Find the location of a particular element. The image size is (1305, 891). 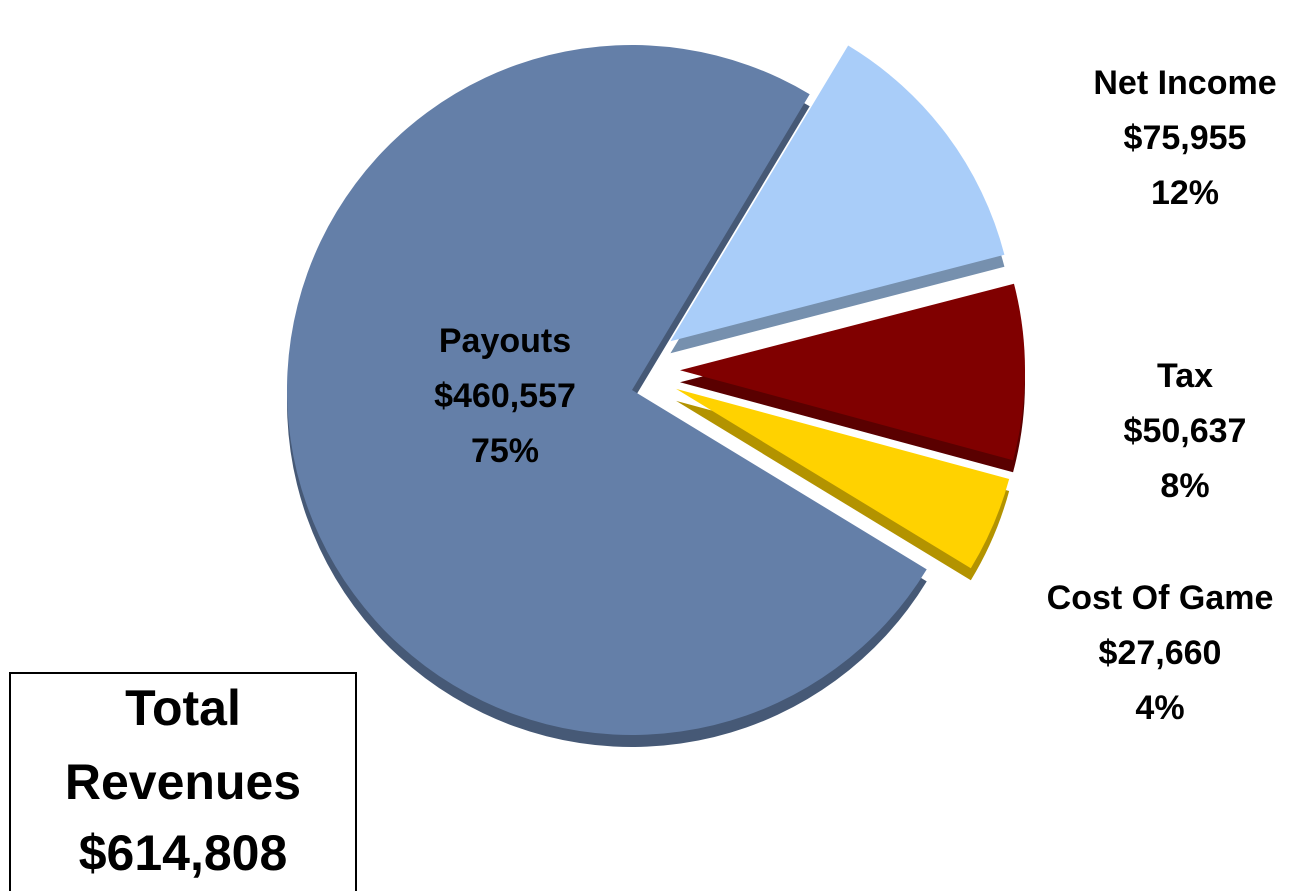

slice-value-label: $27,660 is located at coordinates (1160, 653).